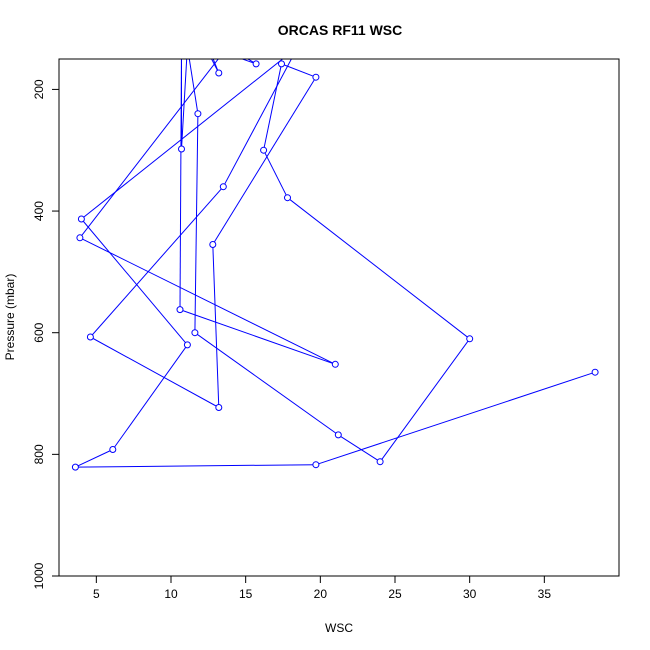 The image size is (650, 650). Describe the element at coordinates (39, 332) in the screenshot. I see `y-tick-label: 600` at that location.